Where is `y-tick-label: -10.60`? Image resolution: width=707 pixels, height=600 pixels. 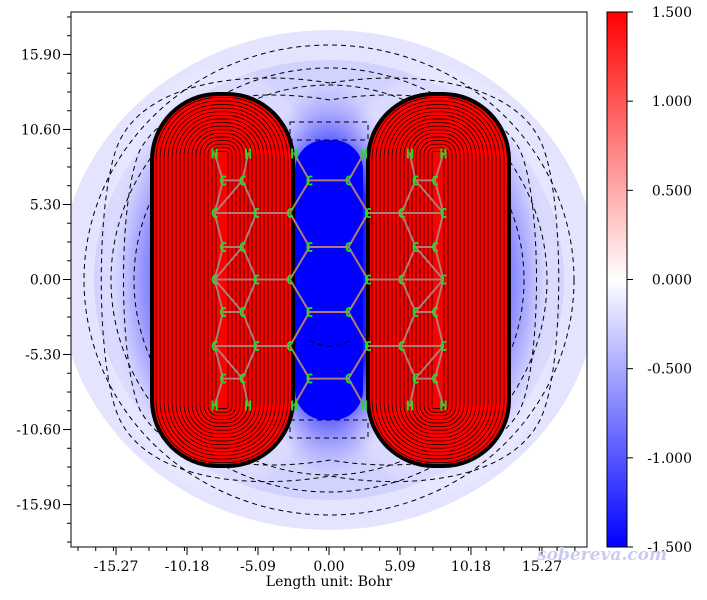
y-tick-label: -10.60 is located at coordinates (38, 431).